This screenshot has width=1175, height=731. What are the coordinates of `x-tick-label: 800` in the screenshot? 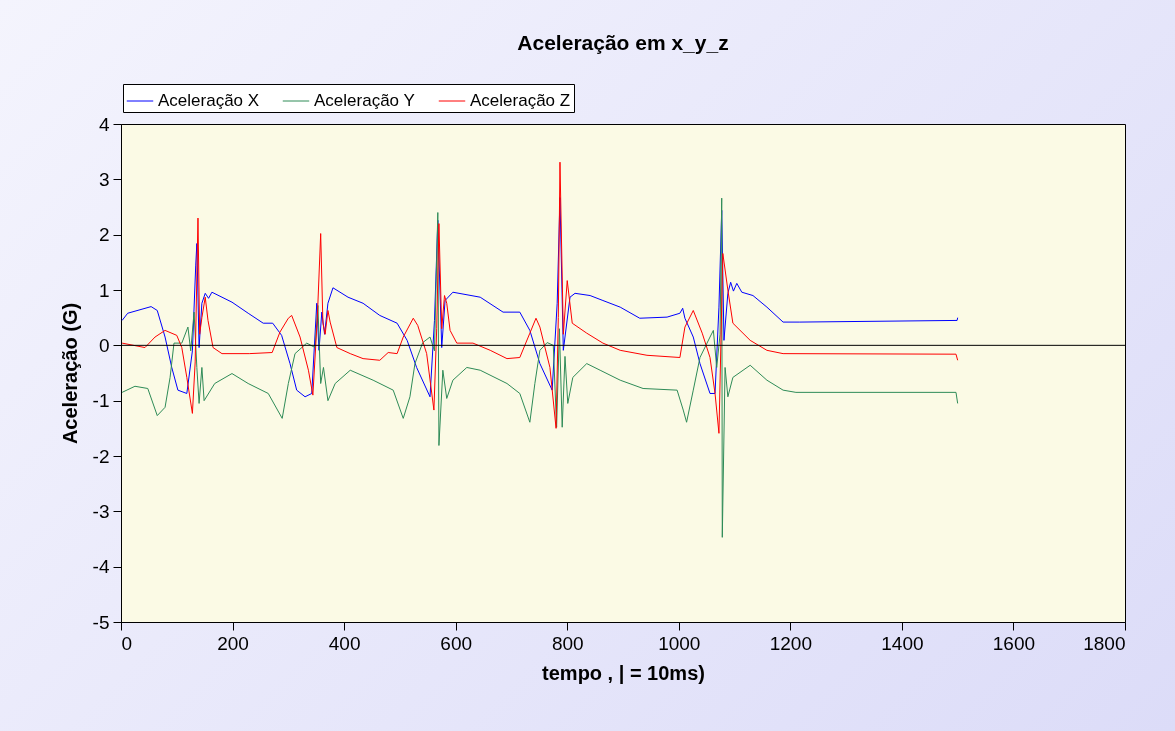 It's located at (567, 643).